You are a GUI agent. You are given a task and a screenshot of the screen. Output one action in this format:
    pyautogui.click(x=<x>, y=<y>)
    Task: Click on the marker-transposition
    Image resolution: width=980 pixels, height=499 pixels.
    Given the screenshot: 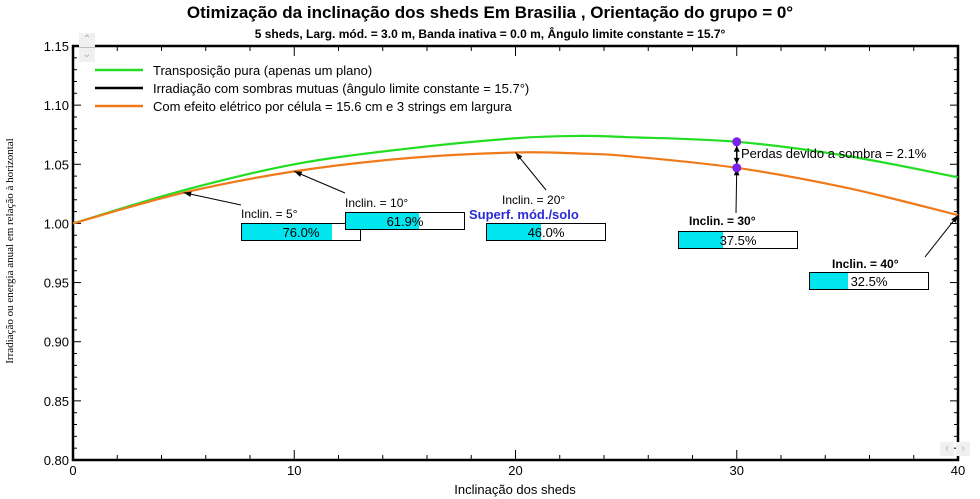 What is the action you would take?
    pyautogui.click(x=737, y=142)
    